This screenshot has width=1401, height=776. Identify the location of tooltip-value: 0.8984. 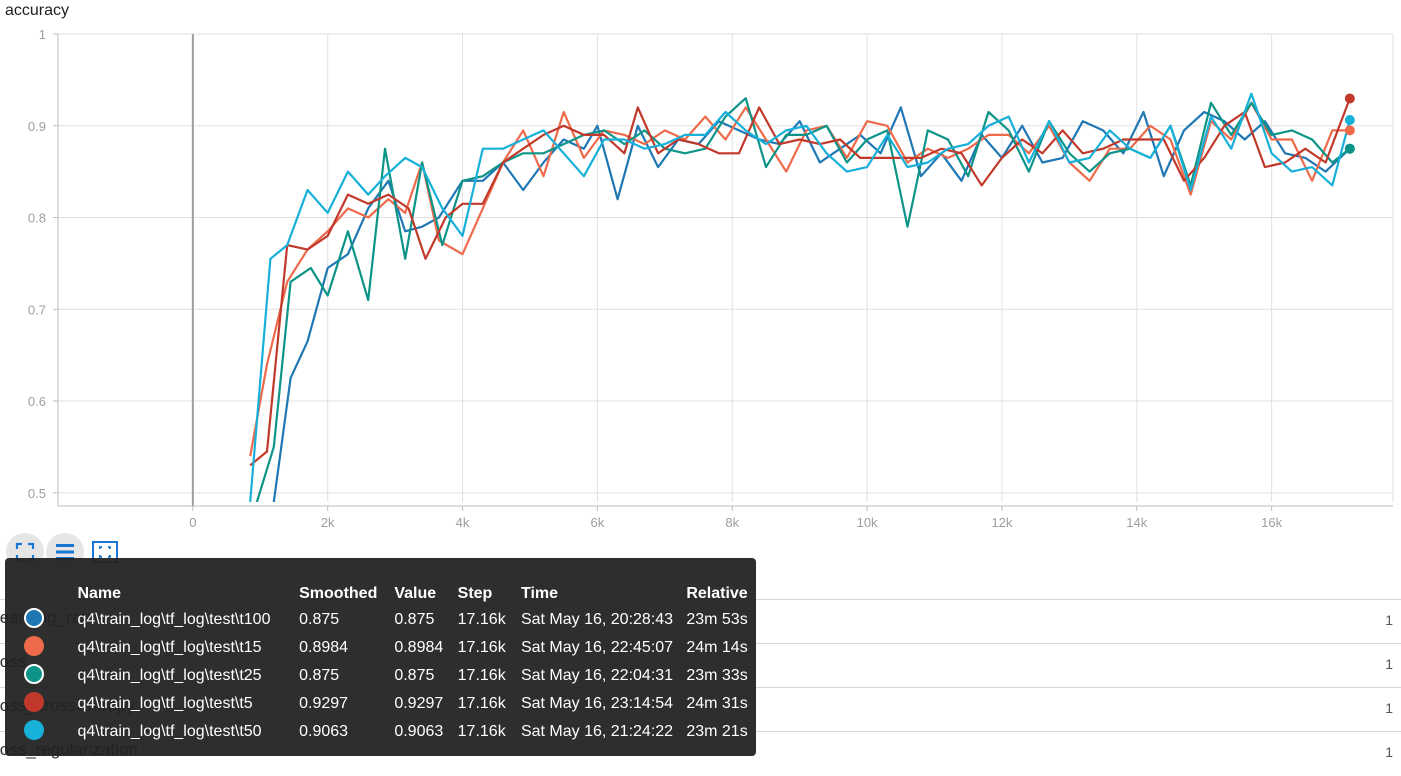
(419, 647).